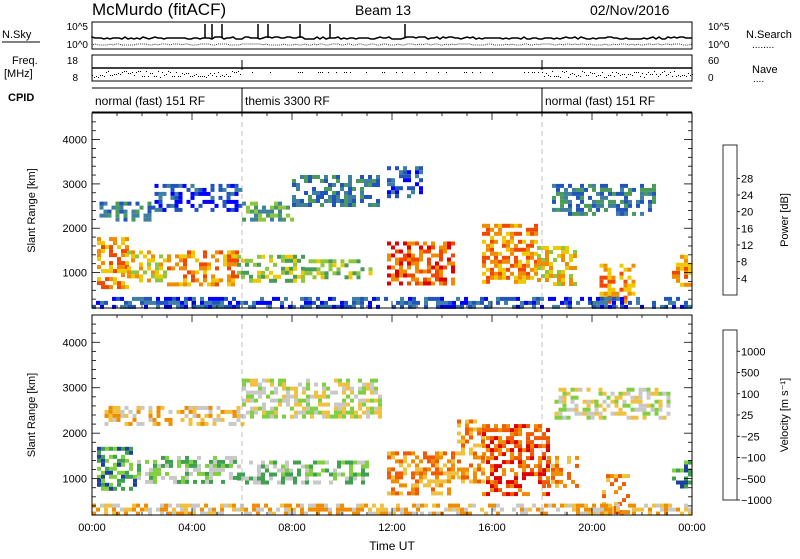 Image resolution: width=800 pixels, height=559 pixels. I want to click on colorbar-tick-label: −500, so click(753, 480).